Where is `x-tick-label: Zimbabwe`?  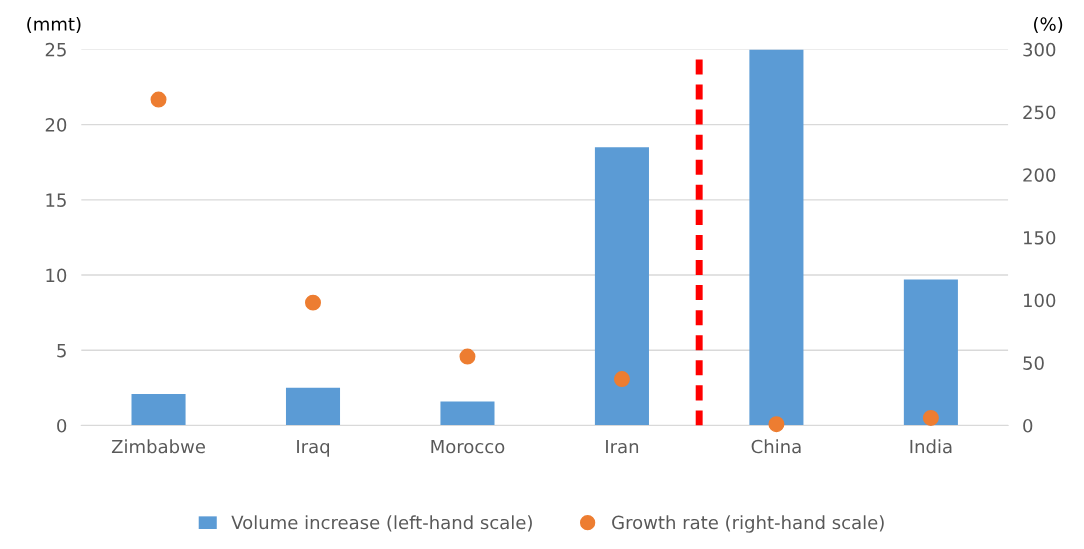 x-tick-label: Zimbabwe is located at coordinates (158, 446).